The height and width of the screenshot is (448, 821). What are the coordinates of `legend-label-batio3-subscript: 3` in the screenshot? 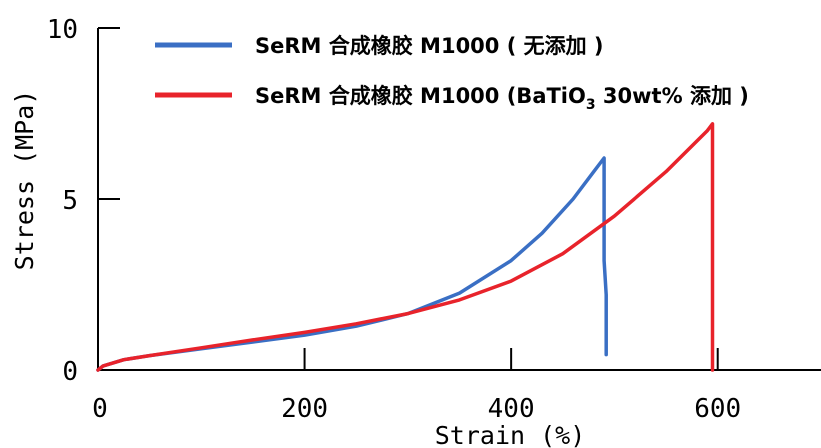 It's located at (591, 105).